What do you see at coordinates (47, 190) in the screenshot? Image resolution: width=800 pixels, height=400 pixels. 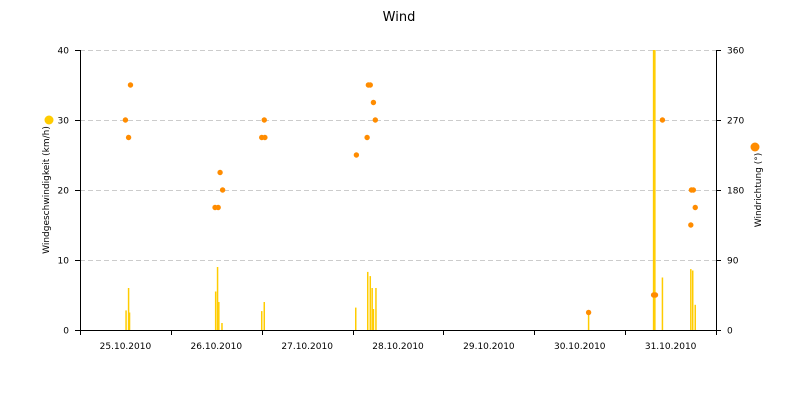 I see `y-axis-left-title: Windgeschwindigkeit (km/h)` at bounding box center [47, 190].